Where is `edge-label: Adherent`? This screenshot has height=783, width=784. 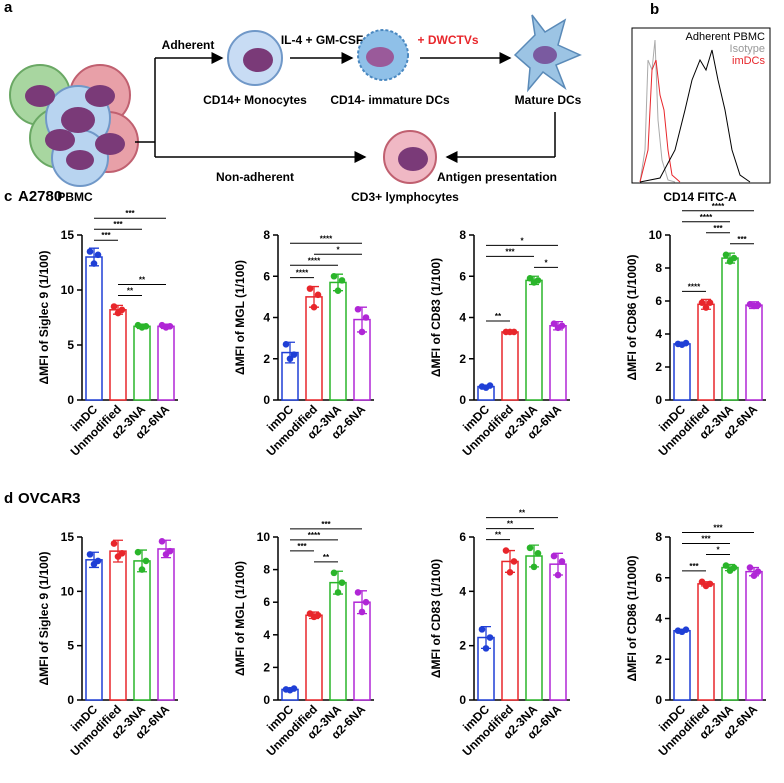 edge-label: Adherent is located at coordinates (188, 45).